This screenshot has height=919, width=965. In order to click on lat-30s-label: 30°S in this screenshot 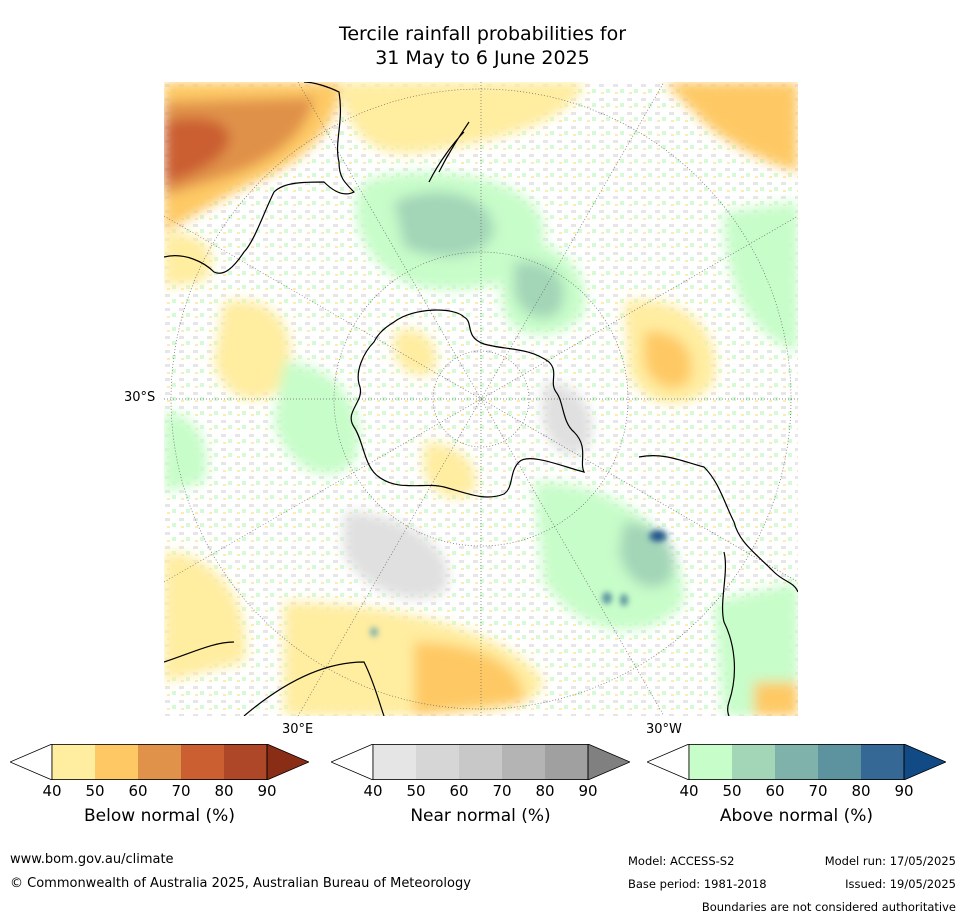, I will do `click(140, 397)`.